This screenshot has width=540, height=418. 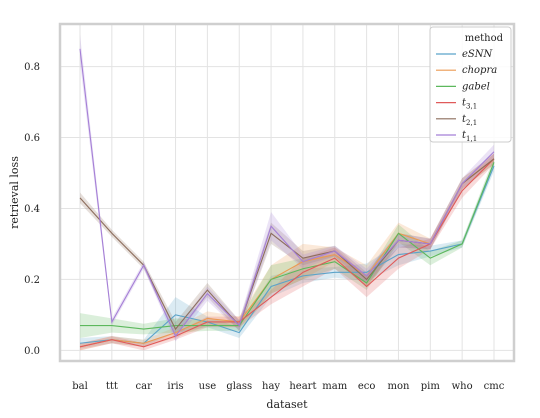 I want to click on x-tick-label: glass, so click(x=239, y=386).